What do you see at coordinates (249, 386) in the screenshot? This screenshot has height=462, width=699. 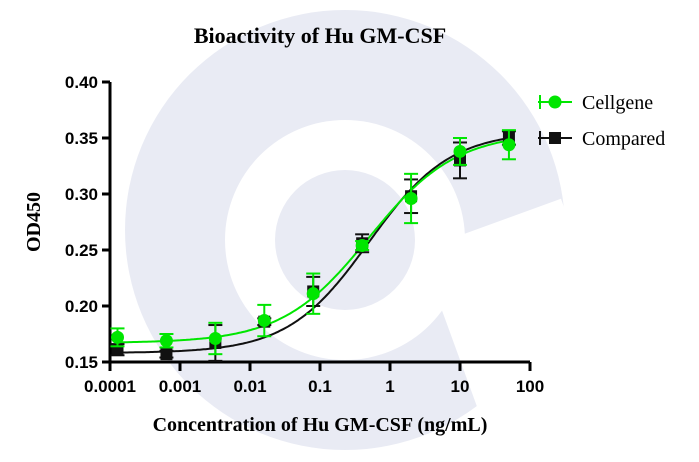 I see `x-tick-label: 0.01` at bounding box center [249, 386].